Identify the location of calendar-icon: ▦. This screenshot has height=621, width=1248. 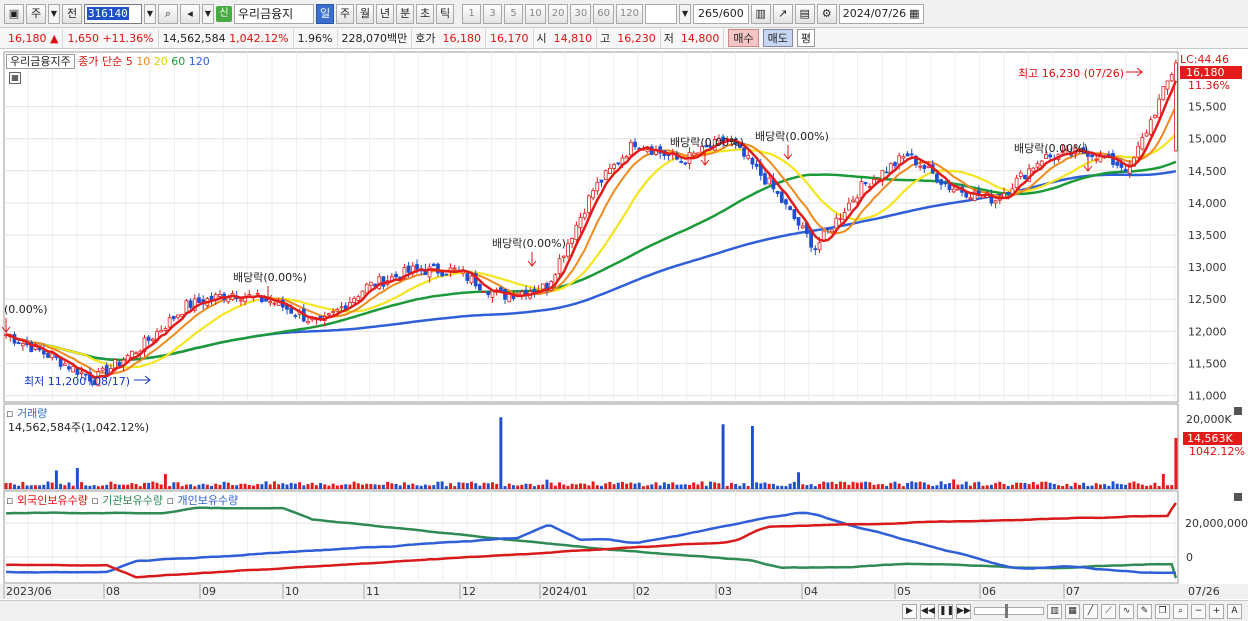
(914, 13).